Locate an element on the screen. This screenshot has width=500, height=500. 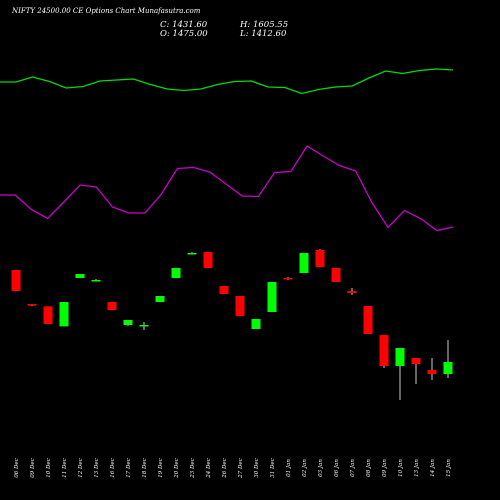
ohlc-high: H: 1605.55 is located at coordinates (263, 25).